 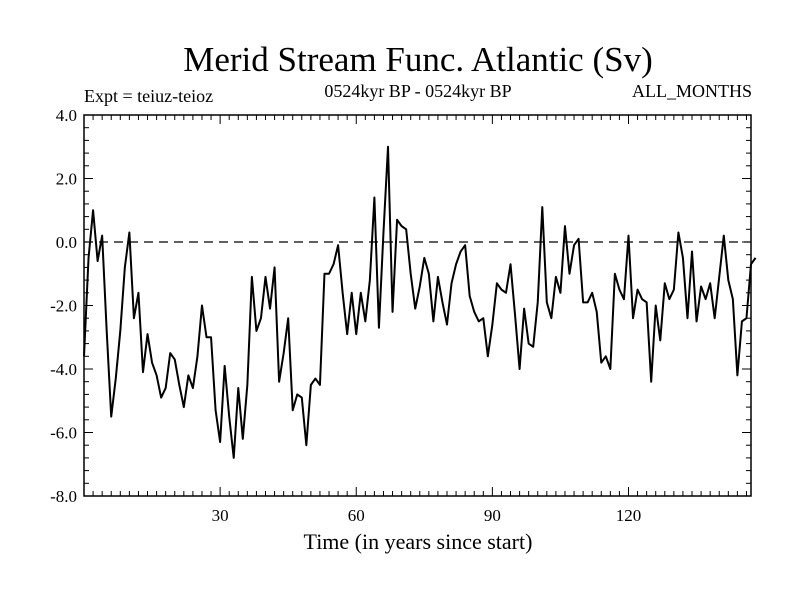 What do you see at coordinates (417, 91) in the screenshot?
I see `chart-subtitle-center: 0524kyr BP - 0524kyr BP` at bounding box center [417, 91].